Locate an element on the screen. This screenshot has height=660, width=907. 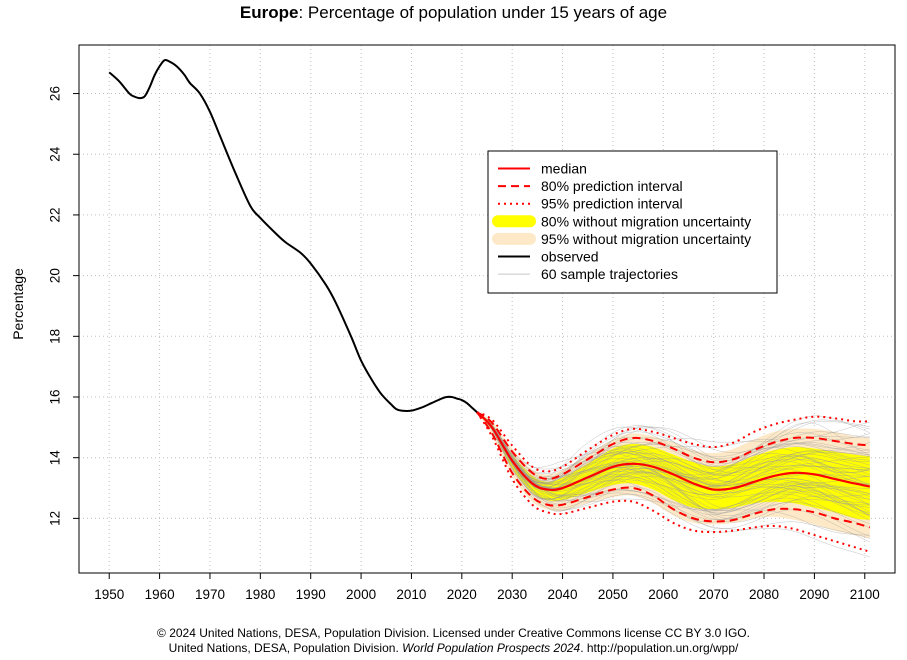
x-tick-label-2000: 2000 is located at coordinates (361, 594).